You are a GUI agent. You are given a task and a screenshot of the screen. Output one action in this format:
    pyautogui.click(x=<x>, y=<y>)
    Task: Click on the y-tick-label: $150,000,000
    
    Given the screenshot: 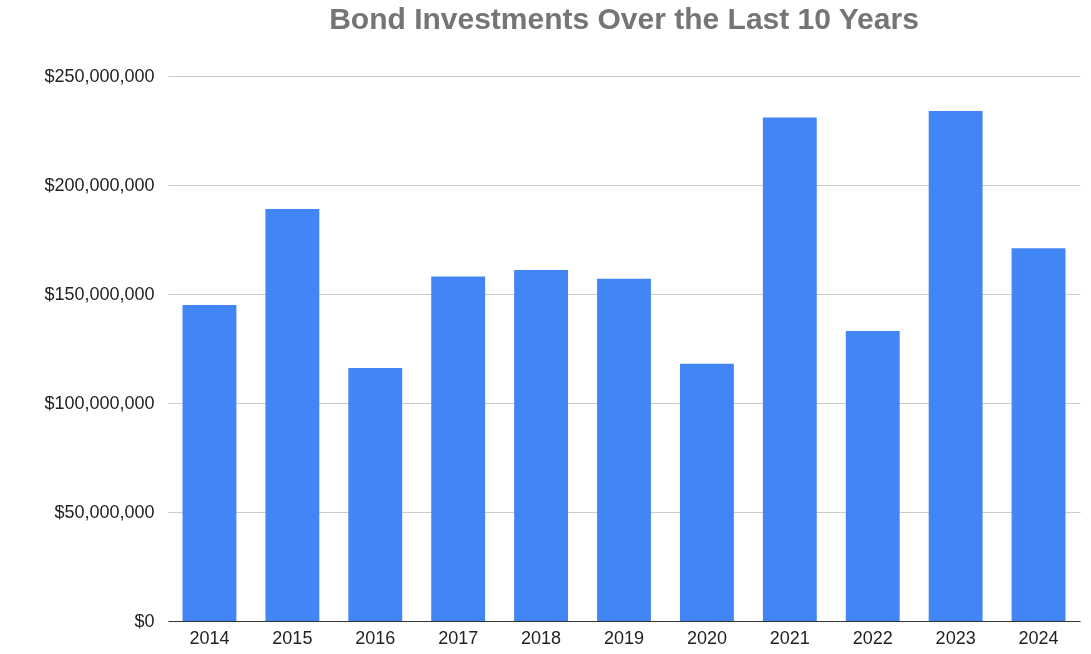 What is the action you would take?
    pyautogui.click(x=99, y=293)
    